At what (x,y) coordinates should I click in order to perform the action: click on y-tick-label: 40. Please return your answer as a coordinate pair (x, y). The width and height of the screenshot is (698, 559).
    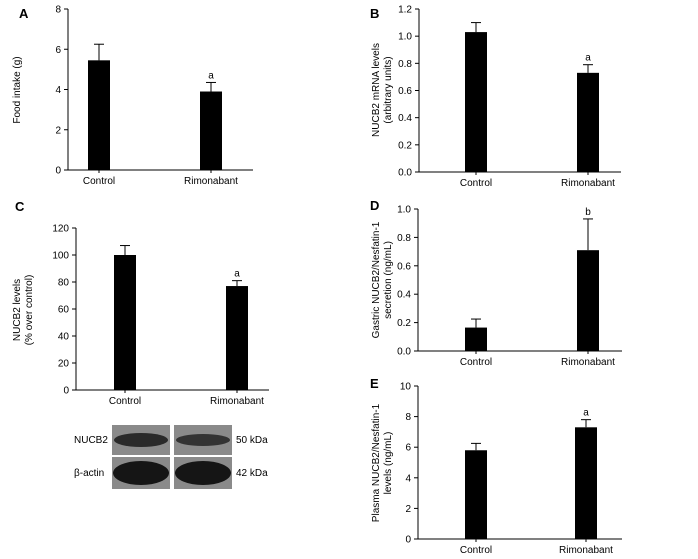
    Looking at the image, I should click on (64, 337).